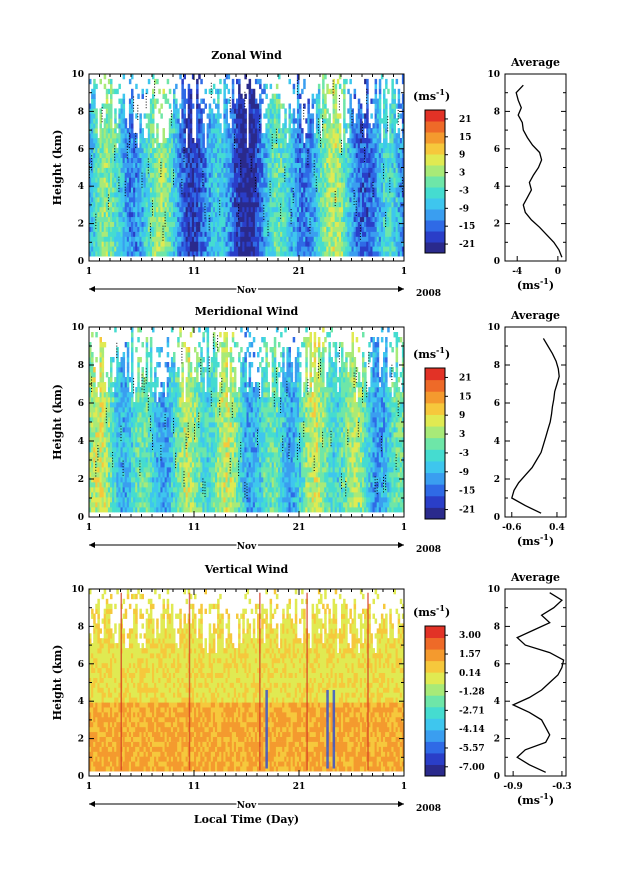 The width and height of the screenshot is (623, 876). I want to click on colorbar-tick-label: 0.14, so click(470, 674).